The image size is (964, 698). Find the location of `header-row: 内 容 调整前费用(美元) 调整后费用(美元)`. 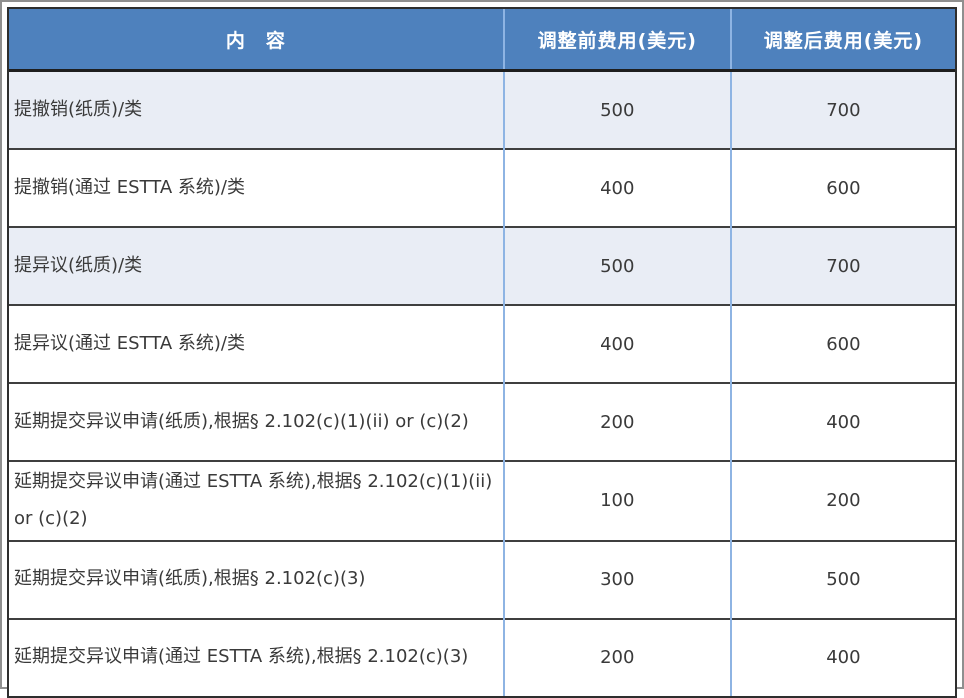

header-row: 内 容 调整前费用(美元) 调整后费用(美元) is located at coordinates (482, 40).